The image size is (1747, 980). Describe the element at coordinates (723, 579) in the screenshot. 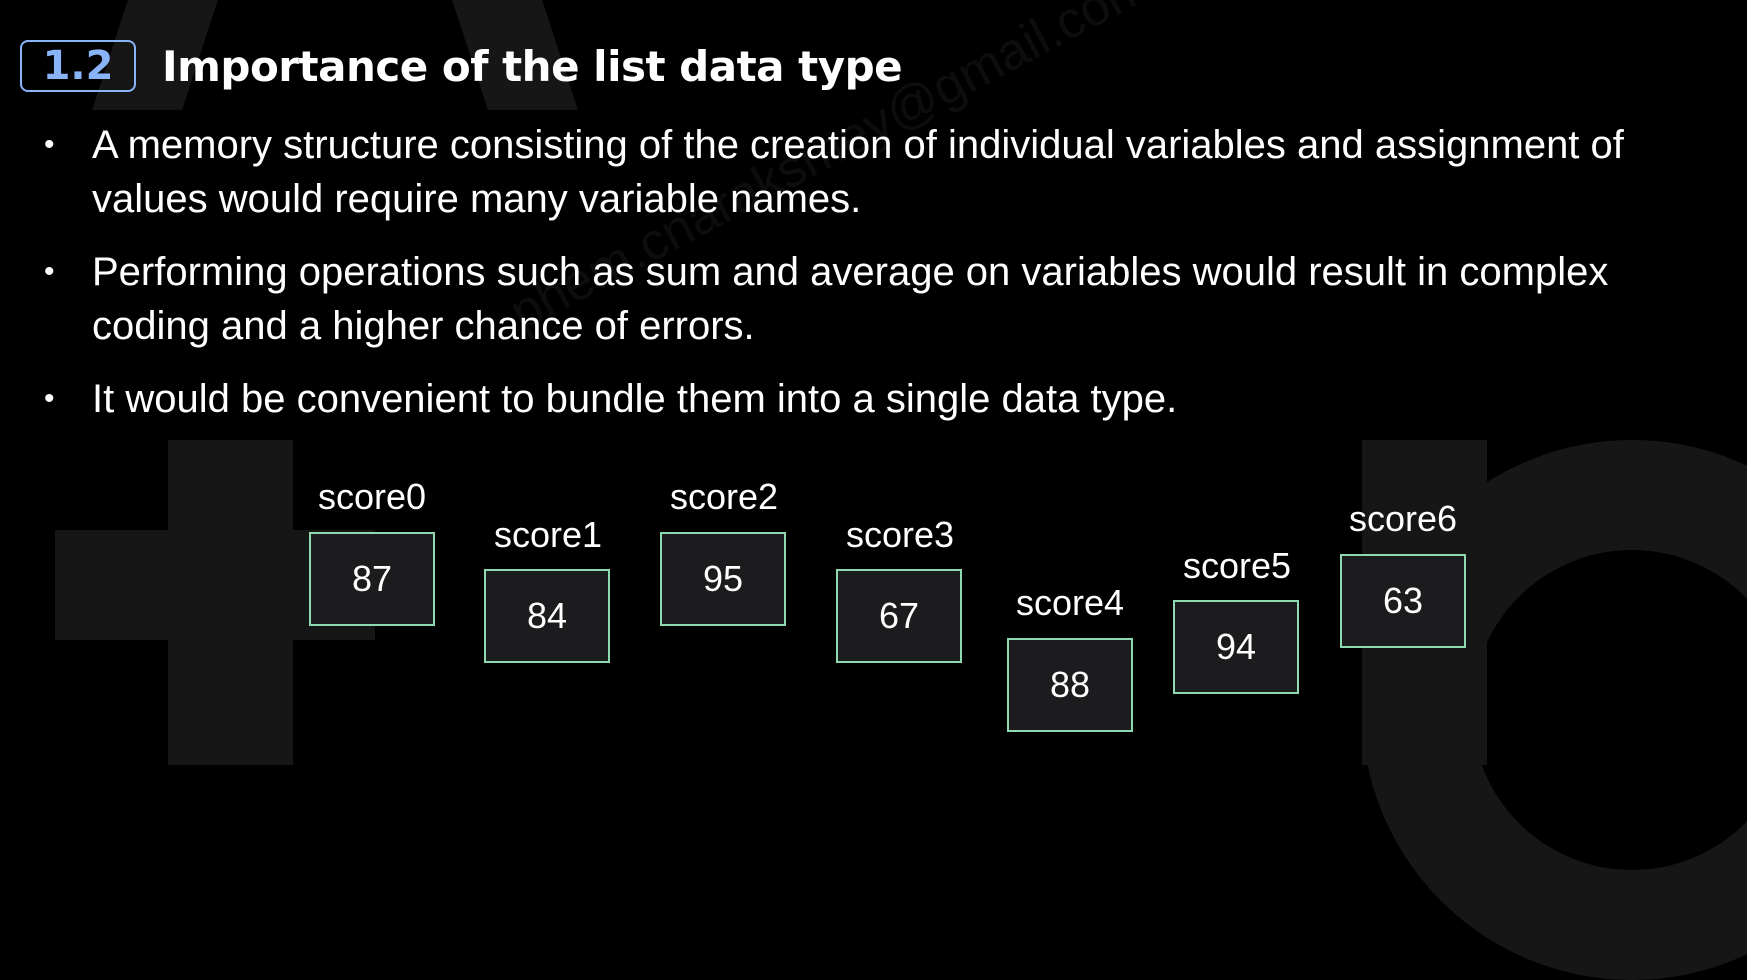

I see `variable-box-score2: 95` at that location.